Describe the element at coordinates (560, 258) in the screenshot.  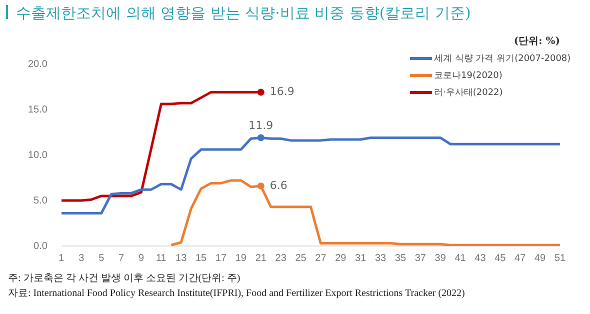
I see `x-tick-label: 51` at that location.